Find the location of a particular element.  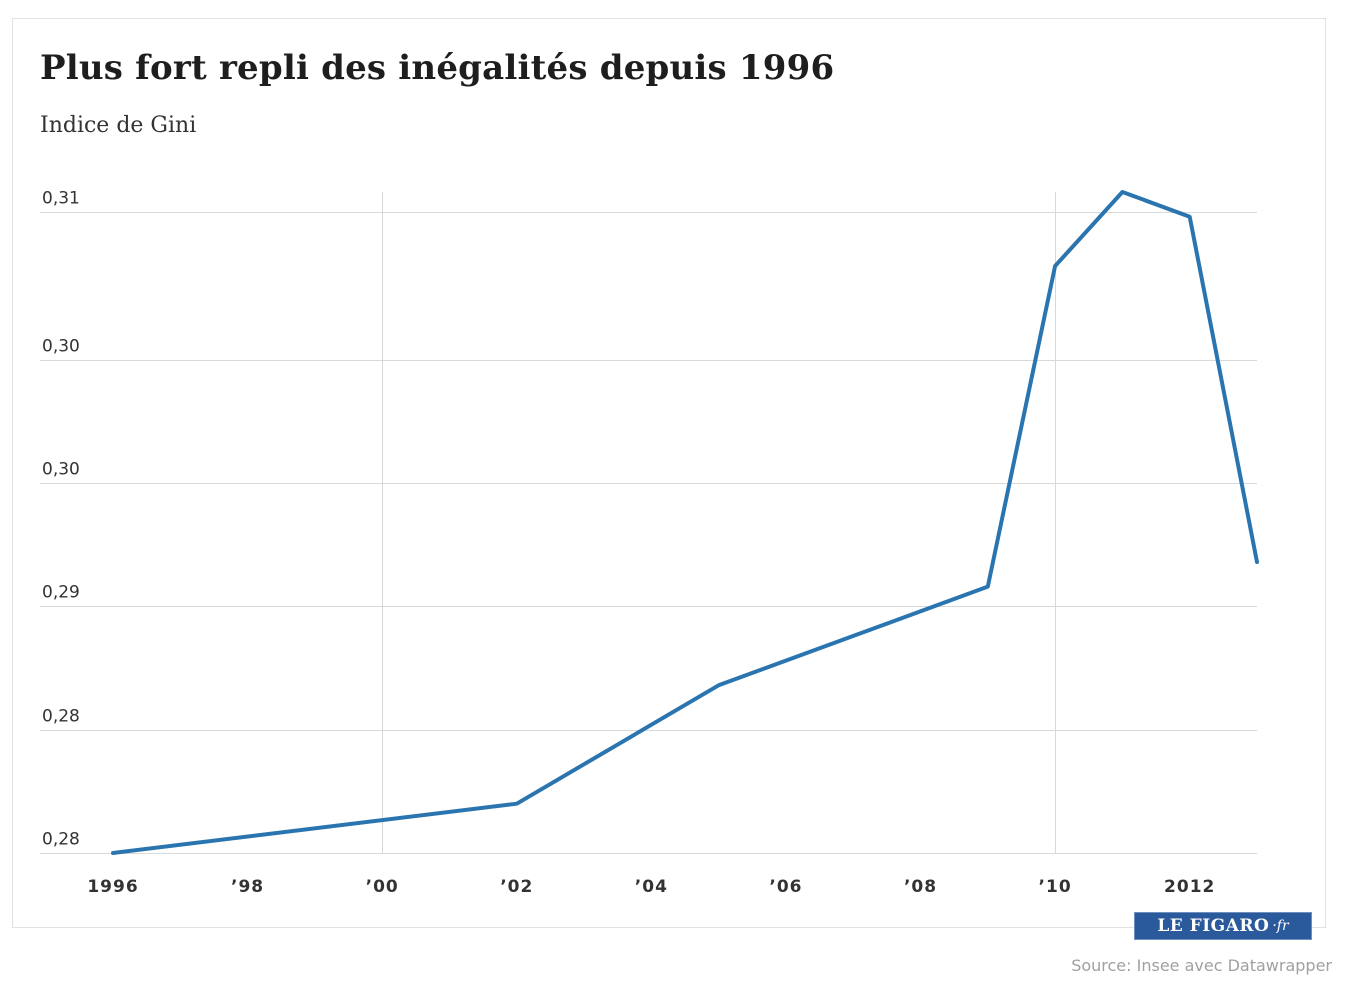

y-axis-labels: 0,28 0,28 0,29 0,30 0,30 0,31 is located at coordinates (61, 519).